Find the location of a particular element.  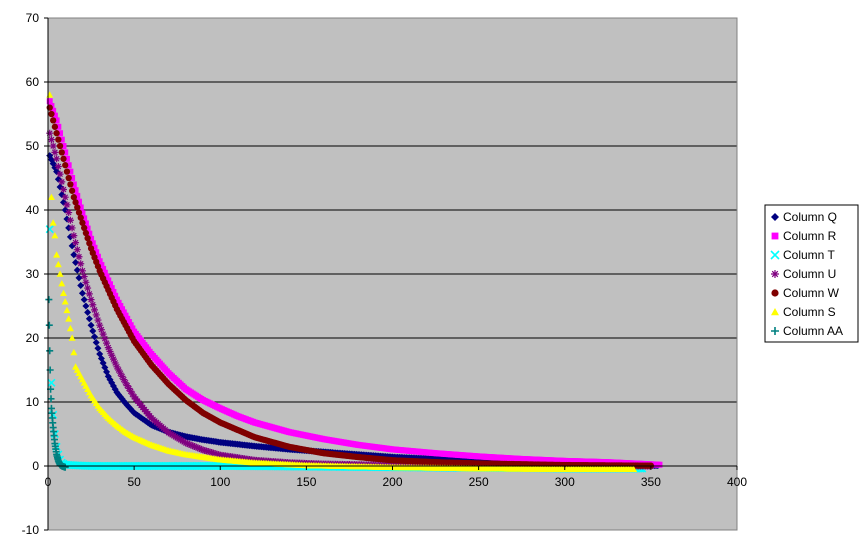

legend-entry: Column Q is located at coordinates (810, 217).